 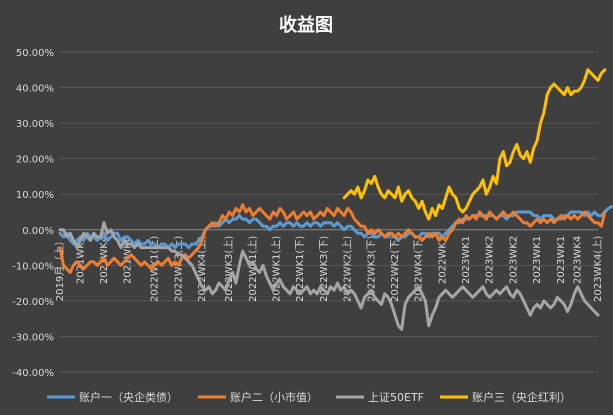 I want to click on x-tick-label: 2022WK2(下), so click(x=395, y=269).